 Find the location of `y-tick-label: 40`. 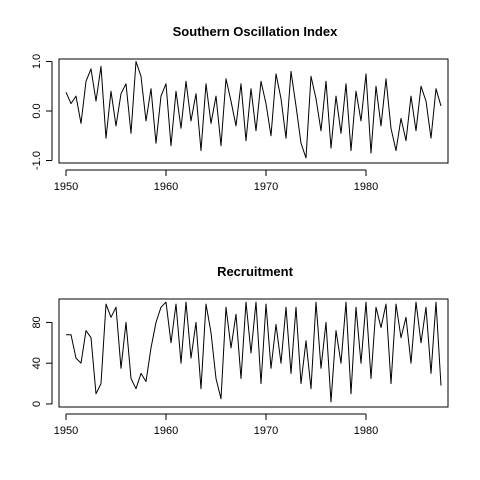

y-tick-label: 40 is located at coordinates (37, 363).